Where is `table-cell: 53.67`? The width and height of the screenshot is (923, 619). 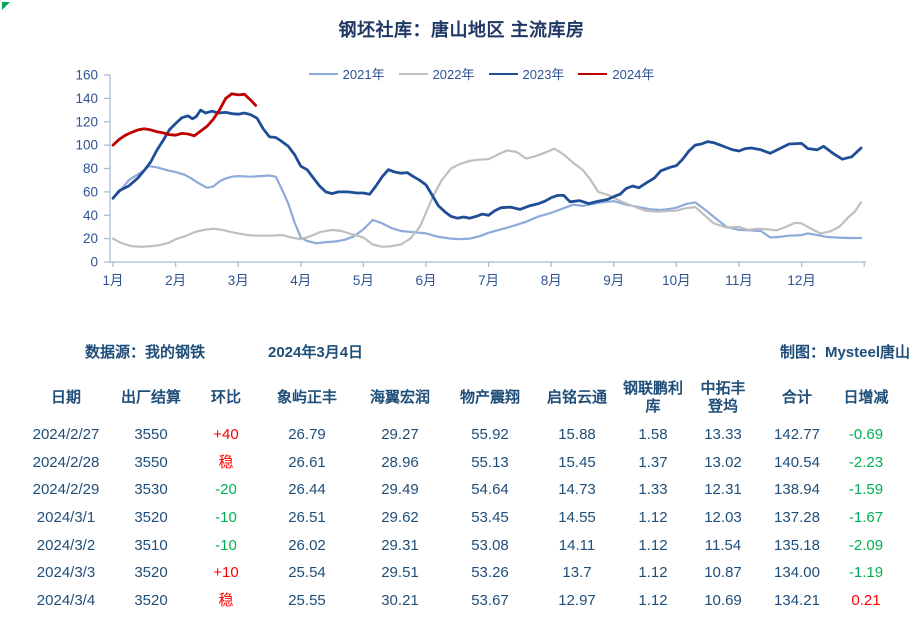
table-cell: 53.67 is located at coordinates (490, 600).